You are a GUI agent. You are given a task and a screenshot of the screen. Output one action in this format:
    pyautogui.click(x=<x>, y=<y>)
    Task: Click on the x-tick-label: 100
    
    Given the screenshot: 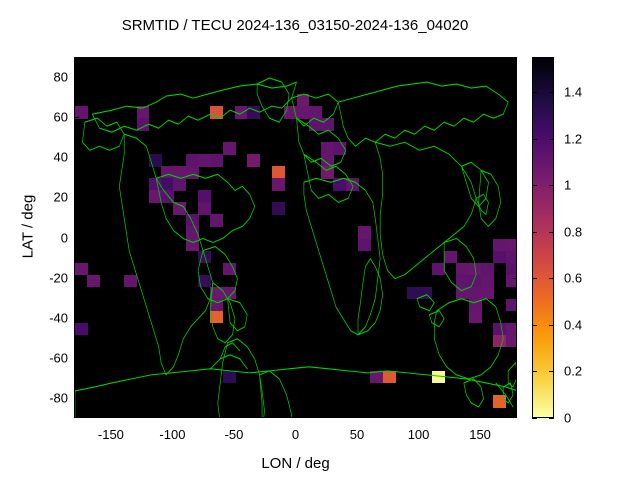 What is the action you would take?
    pyautogui.click(x=418, y=434)
    